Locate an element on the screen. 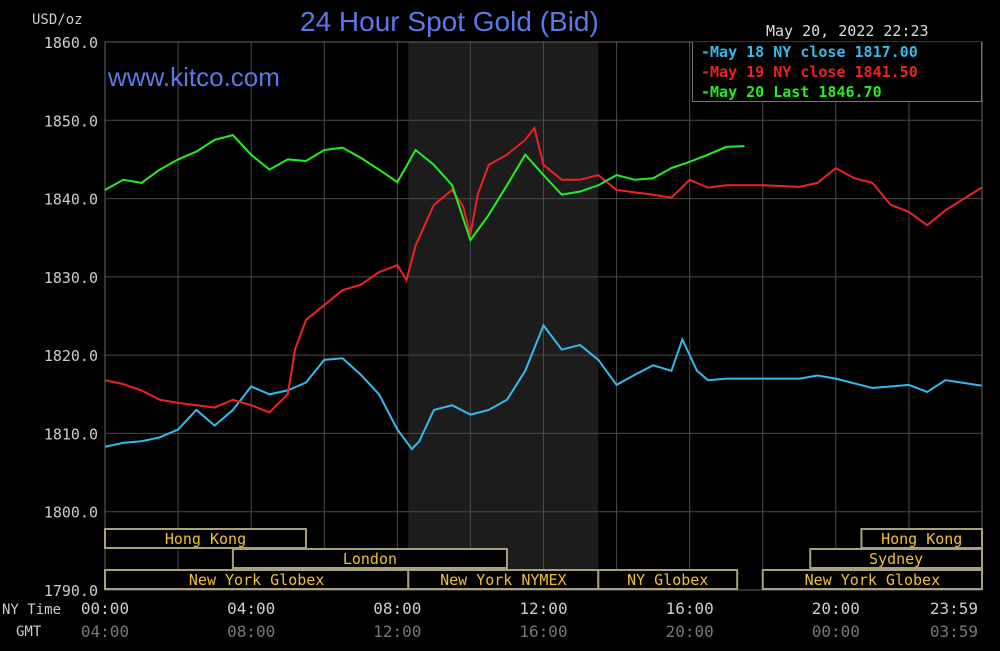 Image resolution: width=1000 pixels, height=651 pixels. x-tick-ny: 20:00 is located at coordinates (836, 608).